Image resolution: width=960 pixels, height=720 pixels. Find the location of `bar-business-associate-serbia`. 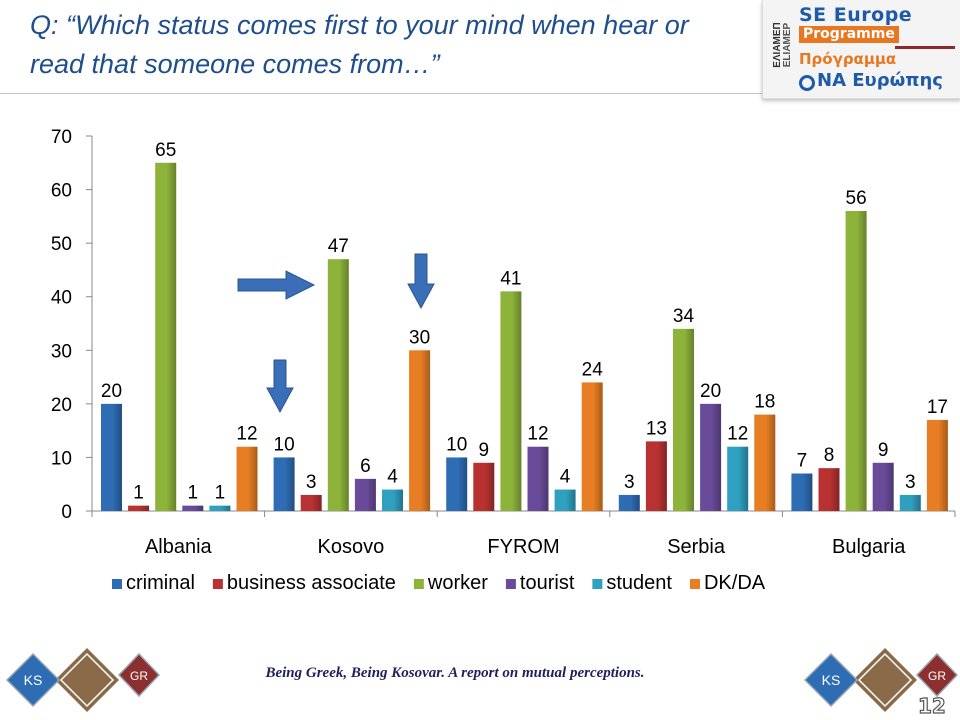

bar-business-associate-serbia is located at coordinates (656, 476).